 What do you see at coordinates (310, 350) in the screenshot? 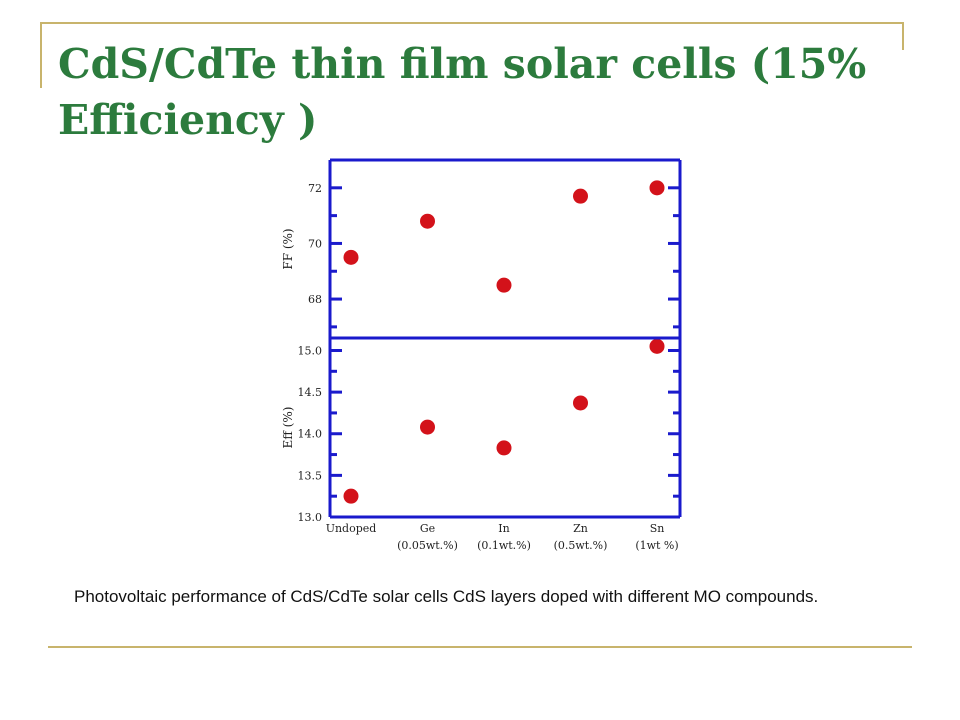
I see `bottom-ytick-label: 15.0` at bounding box center [310, 350].